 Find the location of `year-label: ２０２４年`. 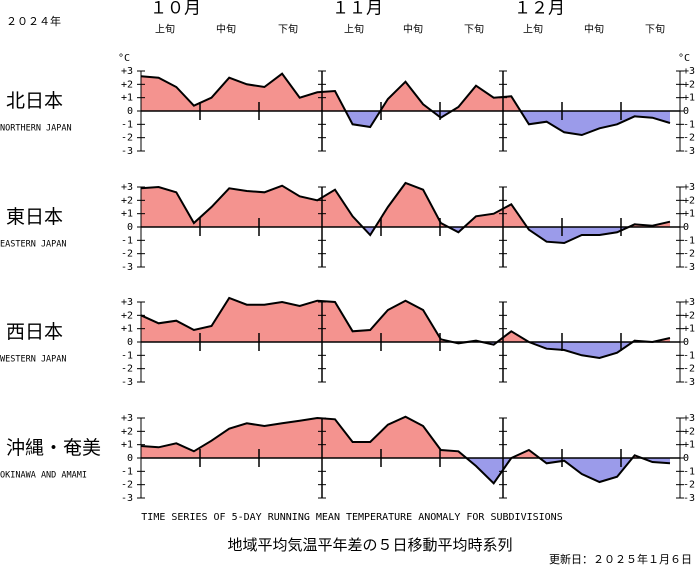

year-label: ２０２４年 is located at coordinates (33, 21).